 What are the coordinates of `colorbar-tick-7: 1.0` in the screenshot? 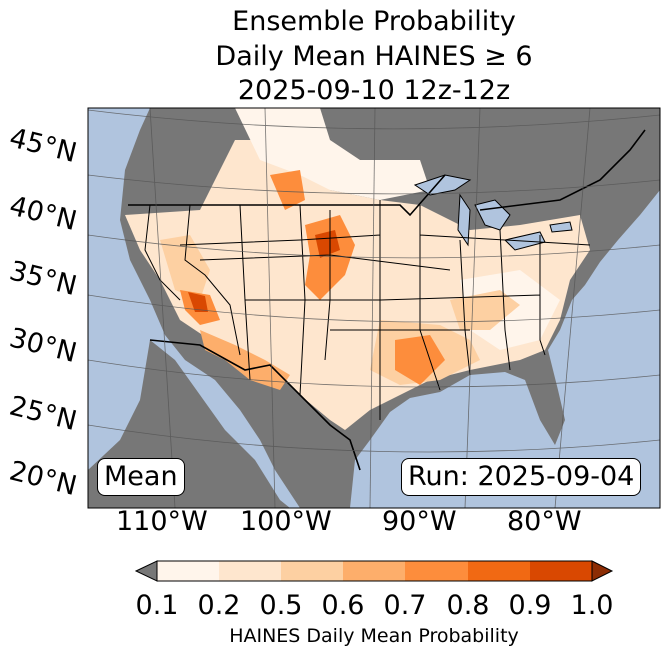 It's located at (592, 605).